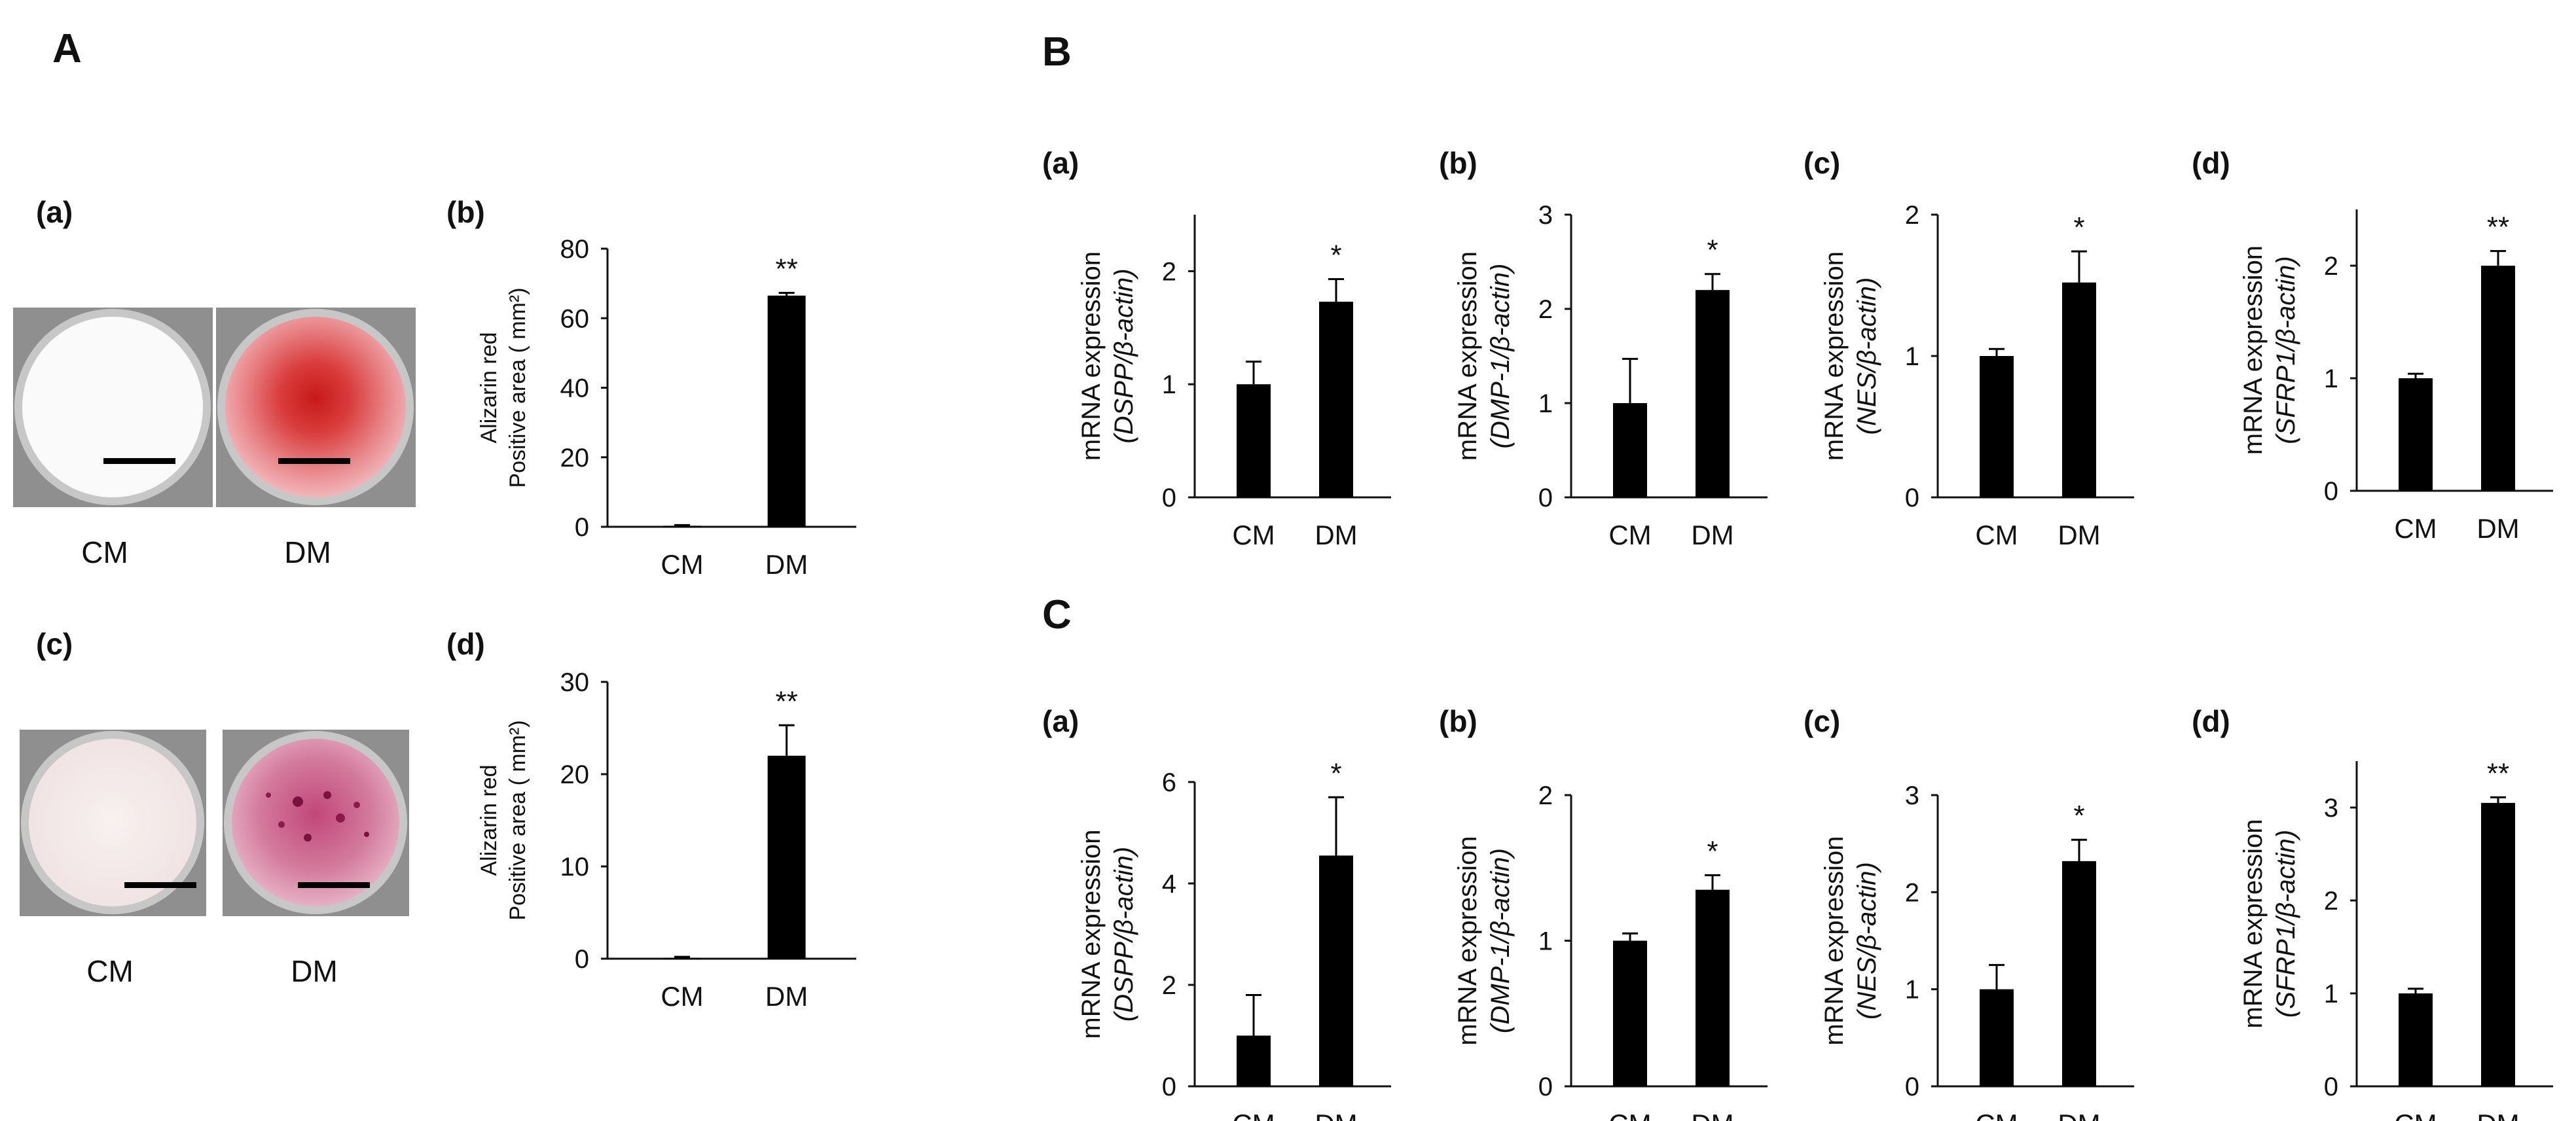  I want to click on y-axis-label: mRNA expression (SFRP1/β-actin), so click(2269, 923).